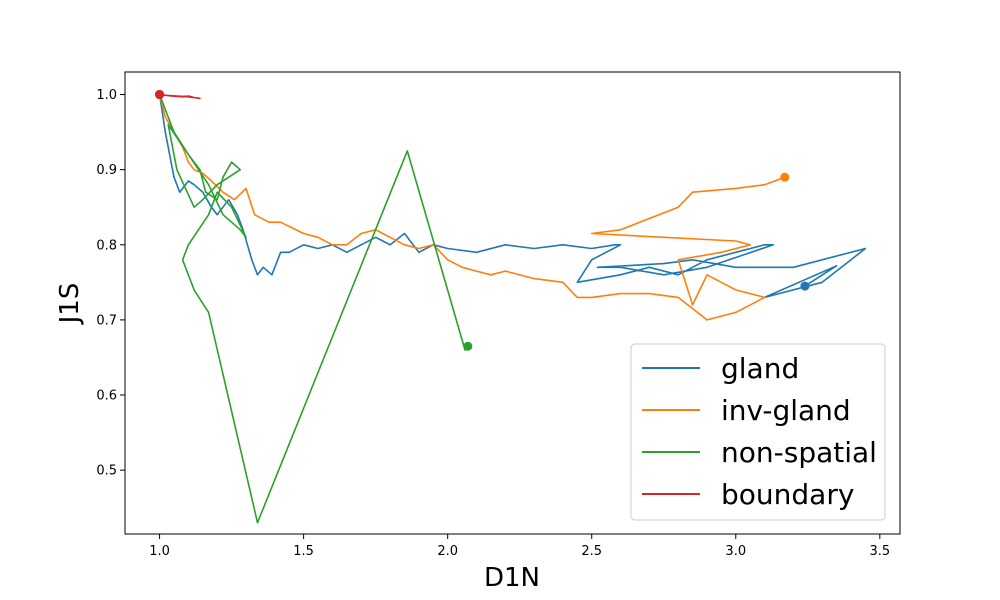  Describe the element at coordinates (106, 320) in the screenshot. I see `y-tick-label: 0.7` at that location.